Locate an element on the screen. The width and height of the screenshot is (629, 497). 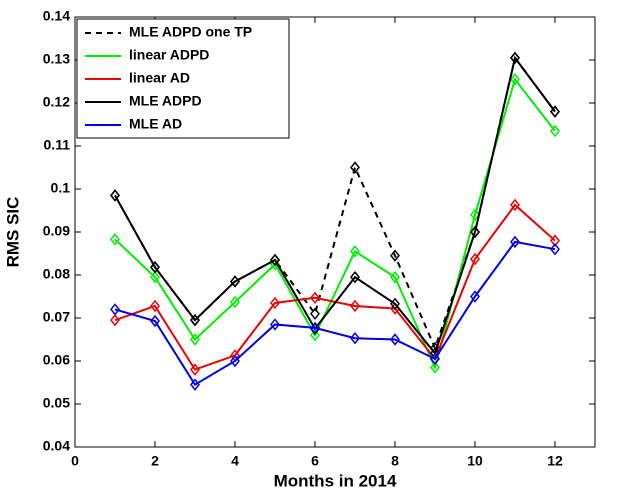
legend-label: MLE AD is located at coordinates (155, 124).